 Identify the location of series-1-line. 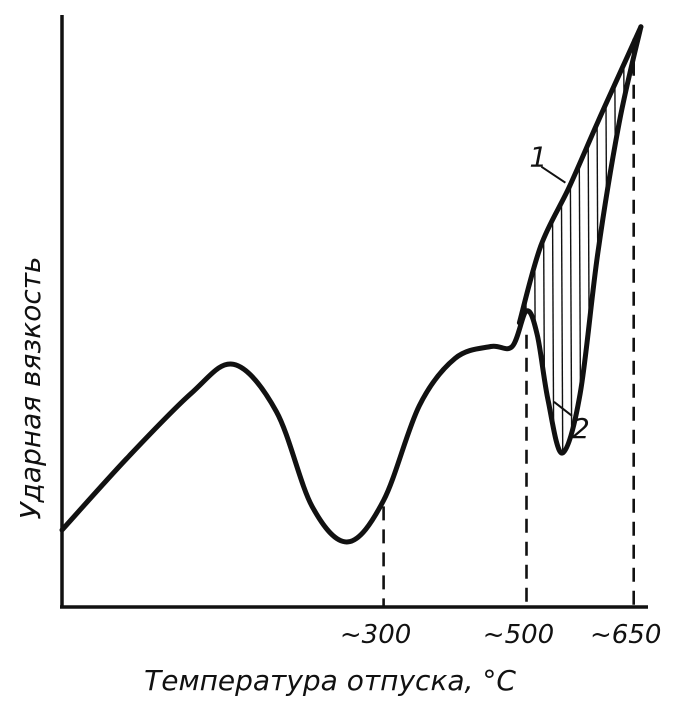
(580, 175).